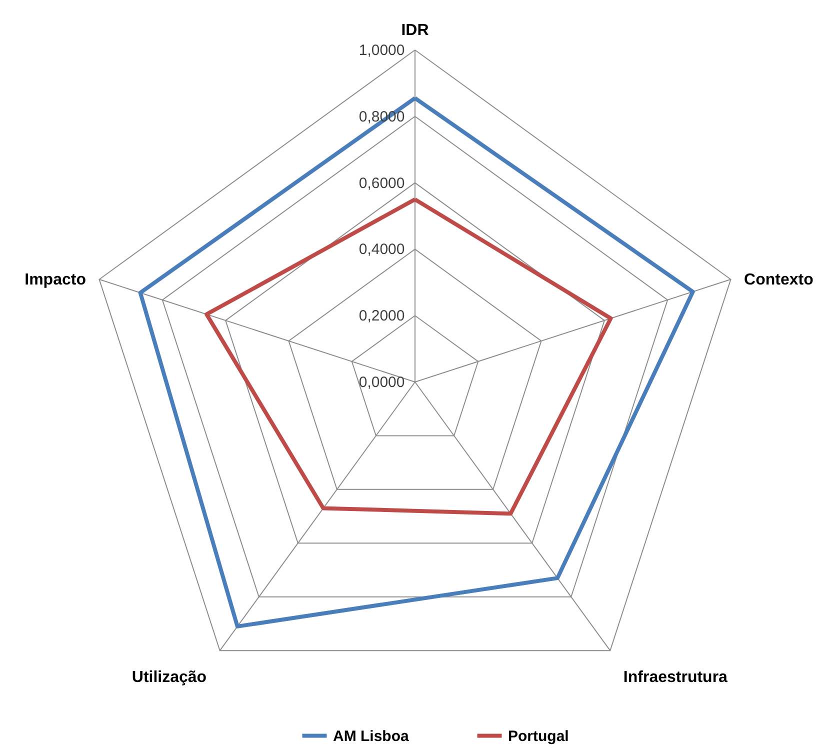 The width and height of the screenshot is (830, 749). I want to click on spoke-label: Impacto, so click(55, 279).